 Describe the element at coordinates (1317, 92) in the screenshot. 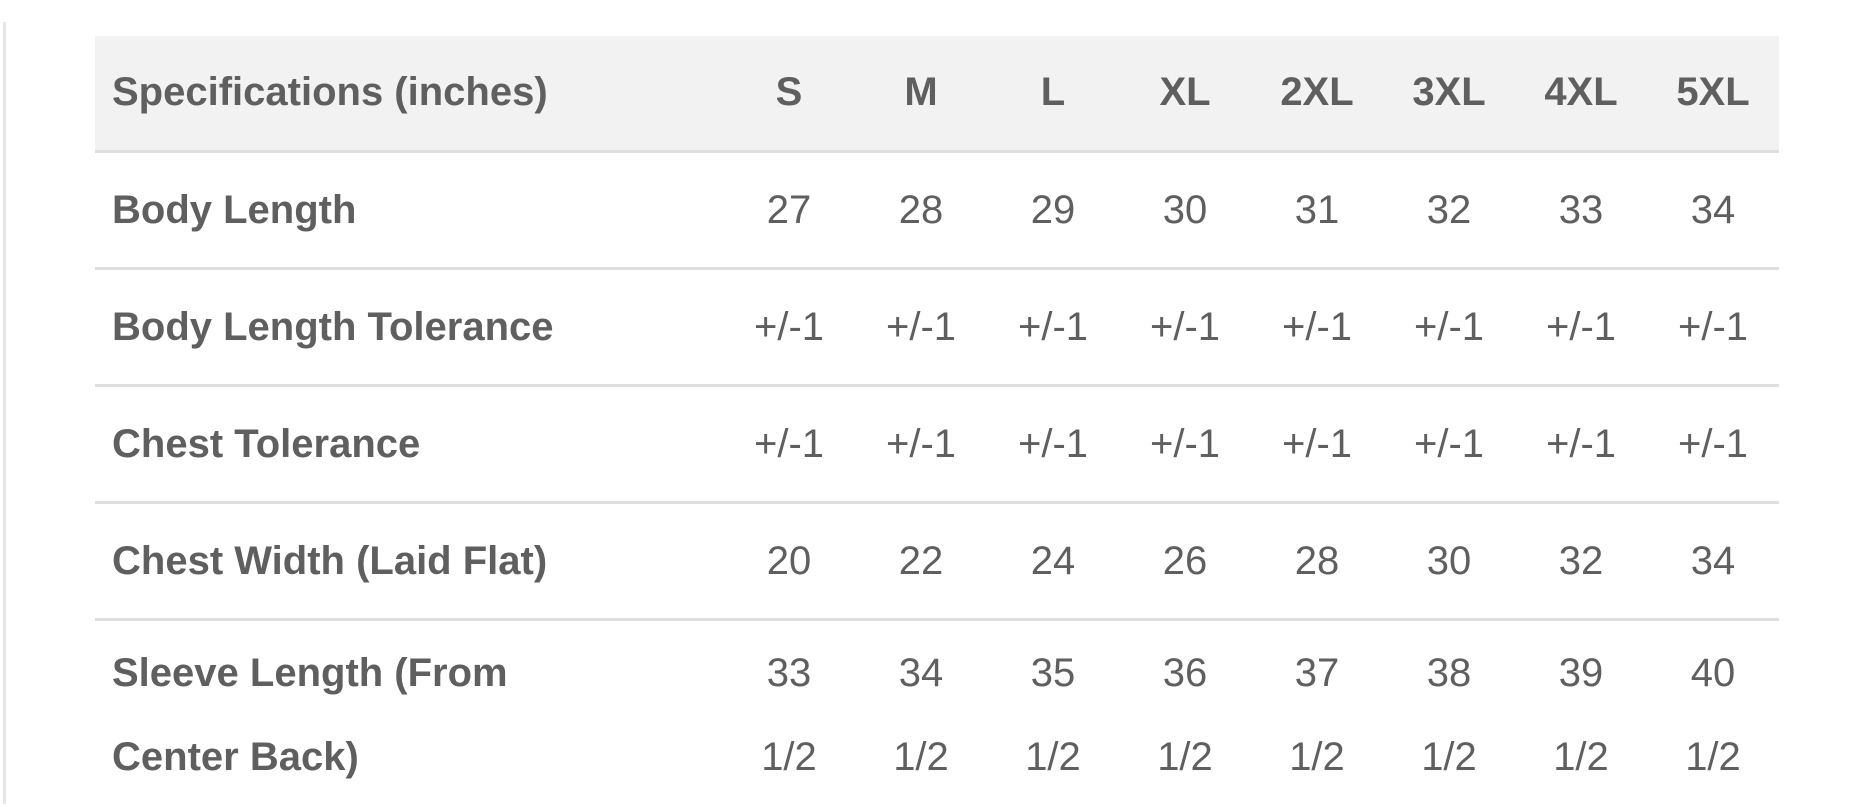

I see `header-size-2xl: 2XL` at that location.